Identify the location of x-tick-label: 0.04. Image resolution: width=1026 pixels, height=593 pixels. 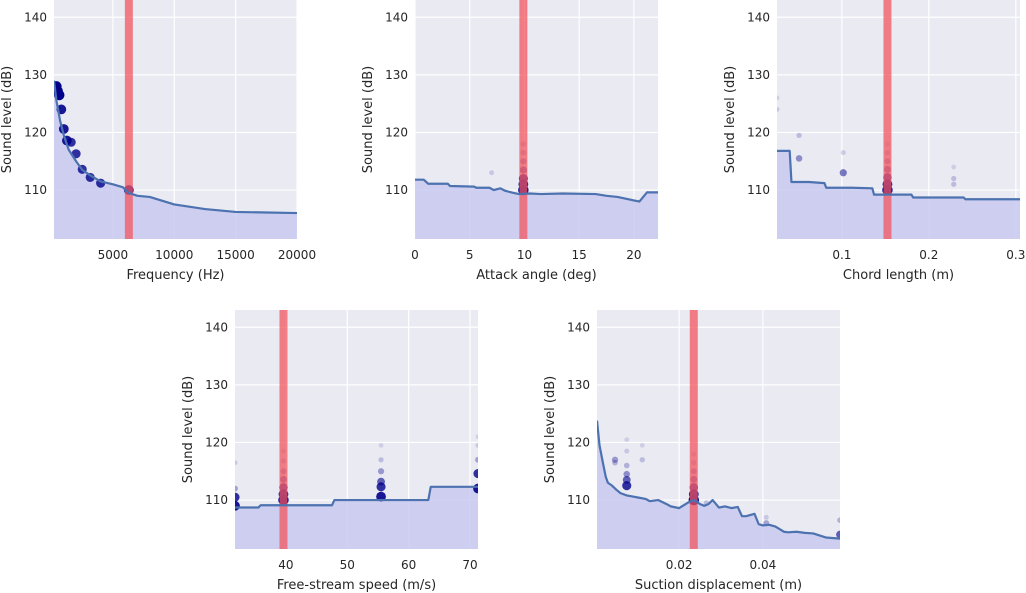
(763, 565).